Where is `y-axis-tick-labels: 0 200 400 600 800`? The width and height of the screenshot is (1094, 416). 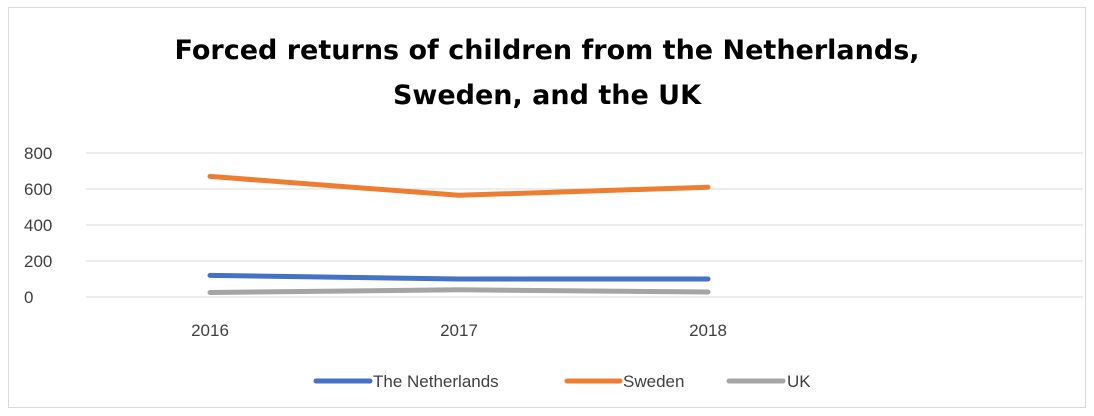
y-axis-tick-labels: 0 200 400 600 800 is located at coordinates (38, 225).